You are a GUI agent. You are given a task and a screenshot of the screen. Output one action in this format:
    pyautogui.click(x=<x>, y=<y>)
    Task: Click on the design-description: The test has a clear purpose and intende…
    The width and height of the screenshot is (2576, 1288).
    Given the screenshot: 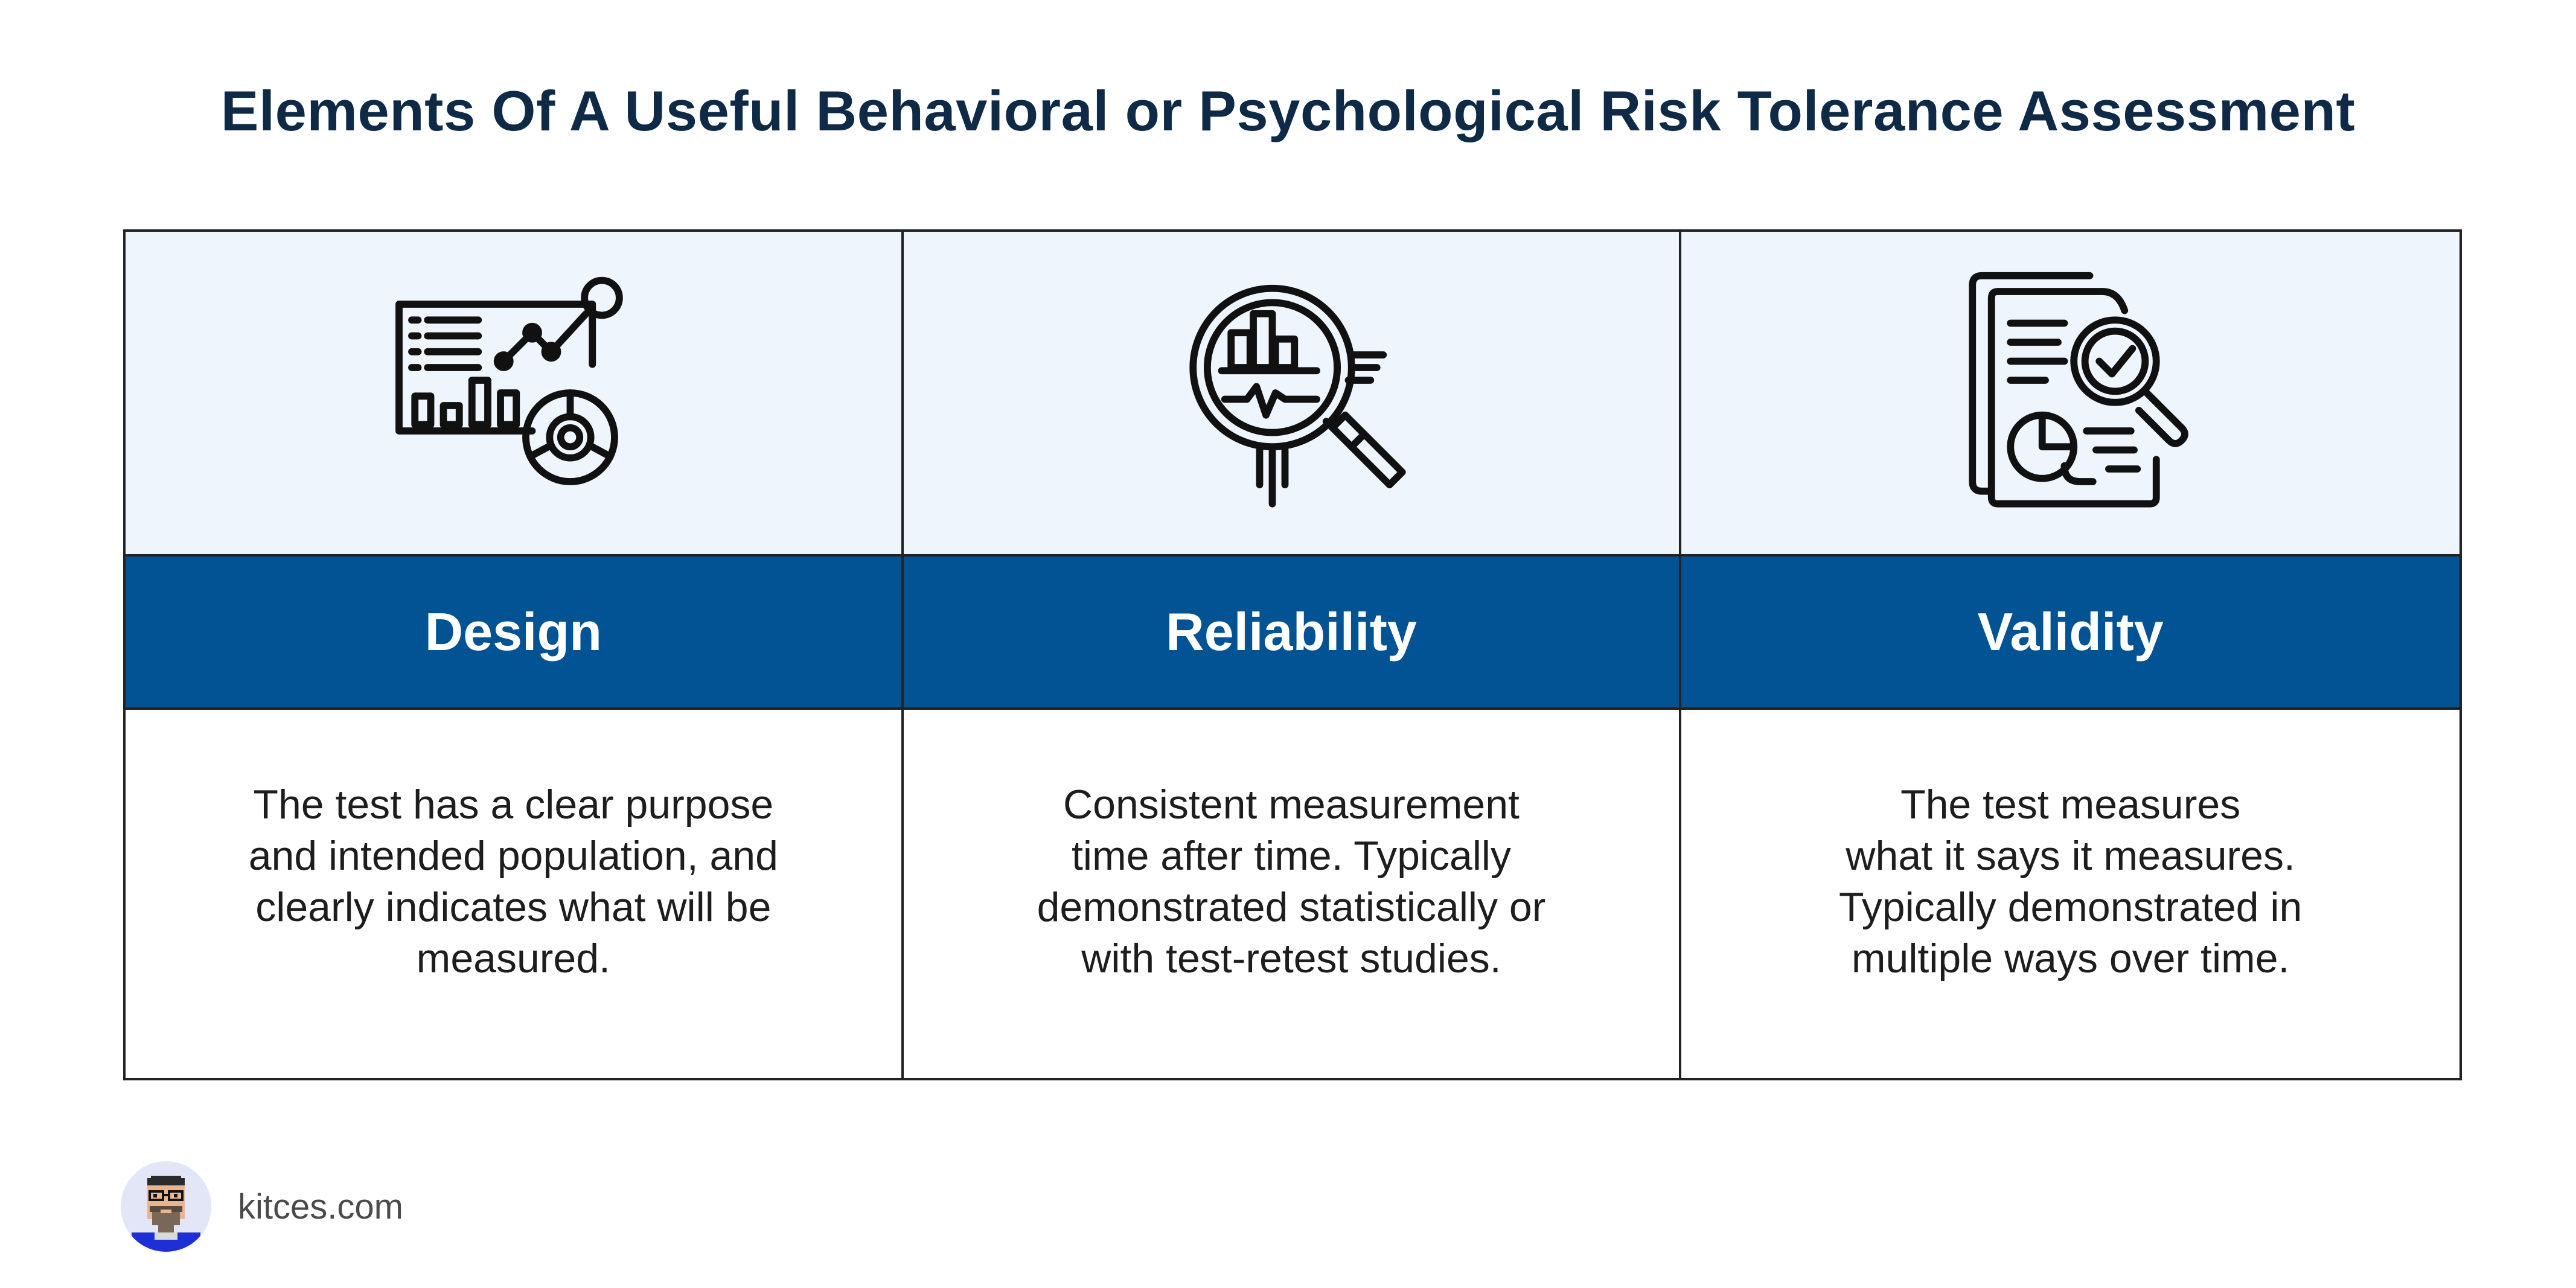 What is the action you would take?
    pyautogui.click(x=513, y=881)
    